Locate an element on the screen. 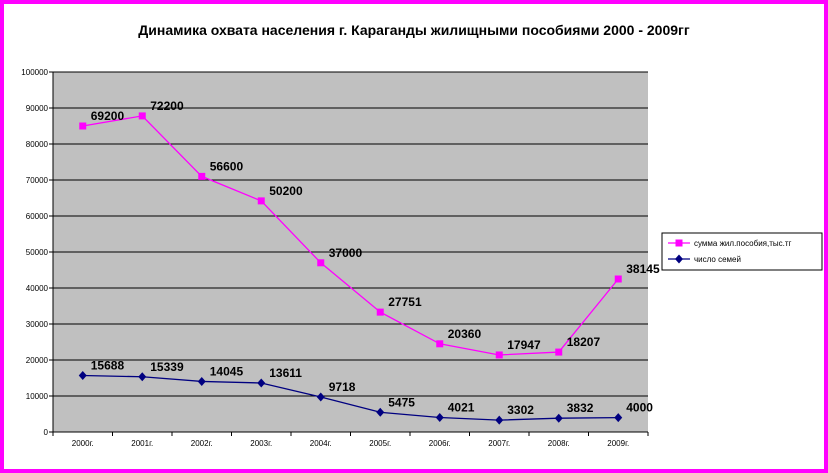 Image resolution: width=828 pixels, height=473 pixels. series-line is located at coordinates (350, 397).